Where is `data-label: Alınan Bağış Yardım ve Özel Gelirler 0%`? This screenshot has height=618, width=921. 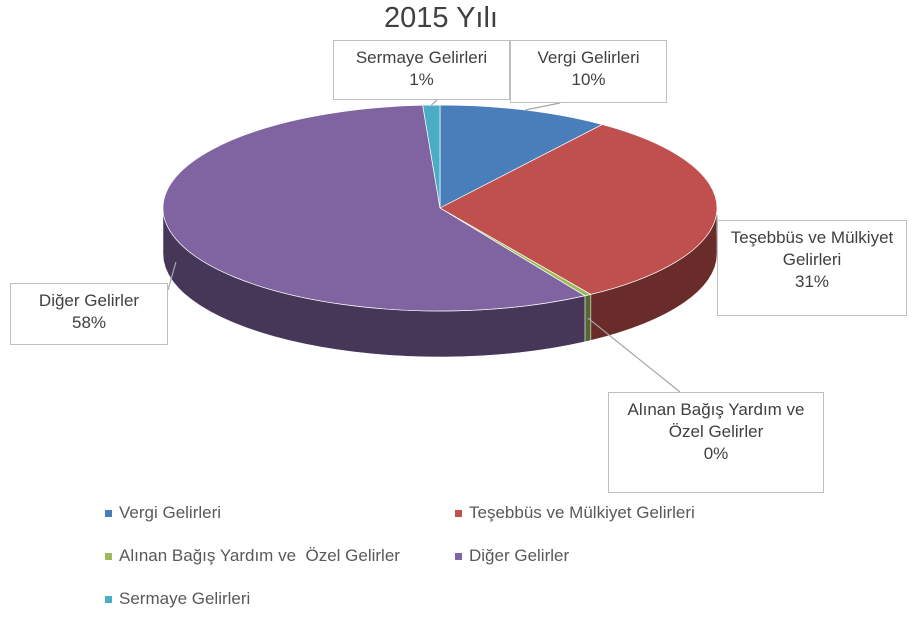 data-label: Alınan Bağış Yardım ve Özel Gelirler 0% is located at coordinates (716, 442).